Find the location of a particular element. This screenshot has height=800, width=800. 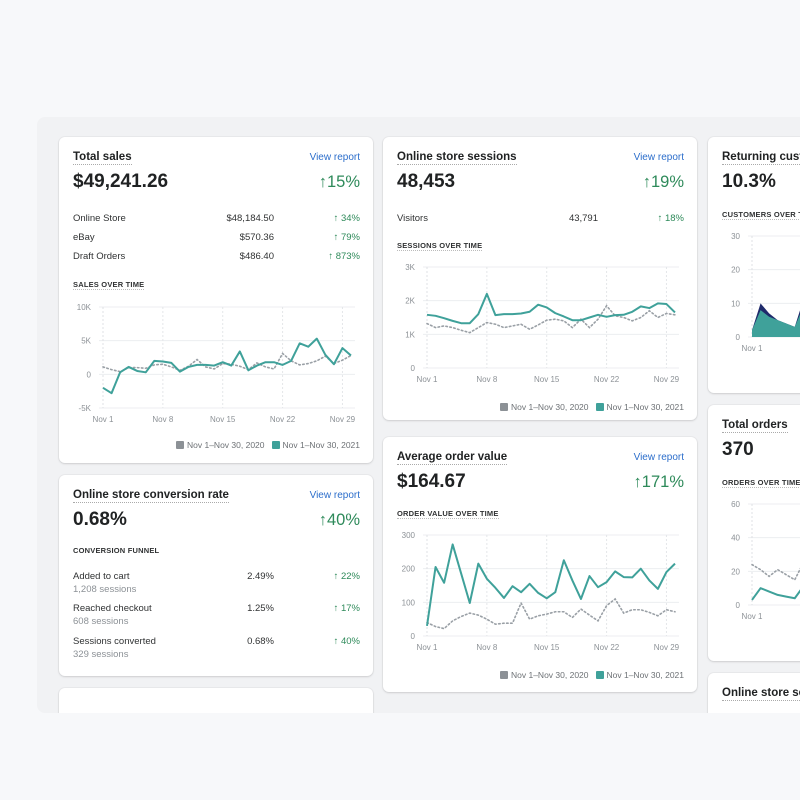

area-series is located at coordinates (776, 323).